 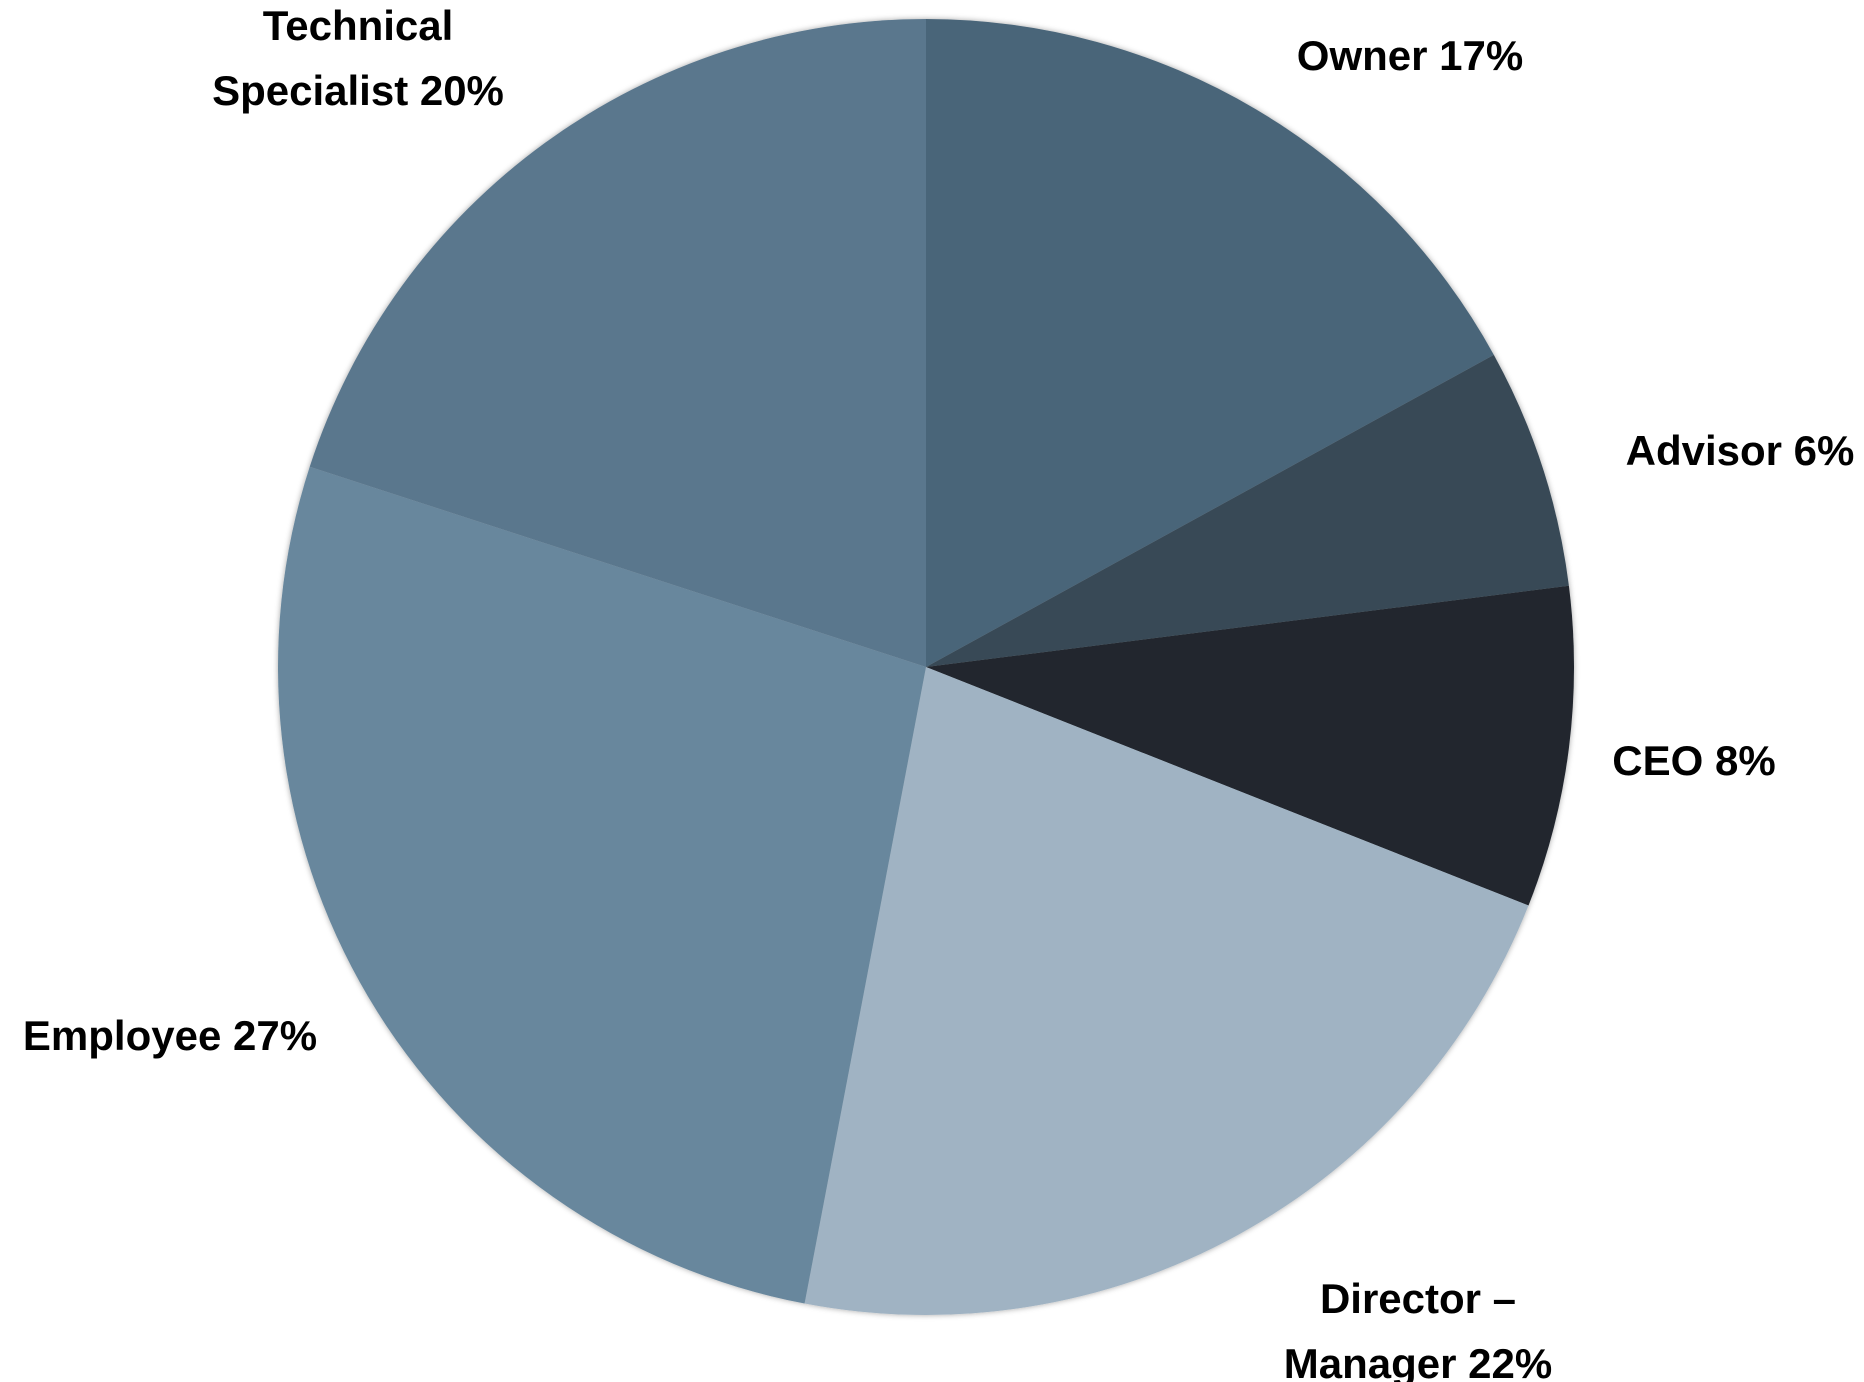 What do you see at coordinates (1247, 510) in the screenshot?
I see `pie-slice-advisor` at bounding box center [1247, 510].